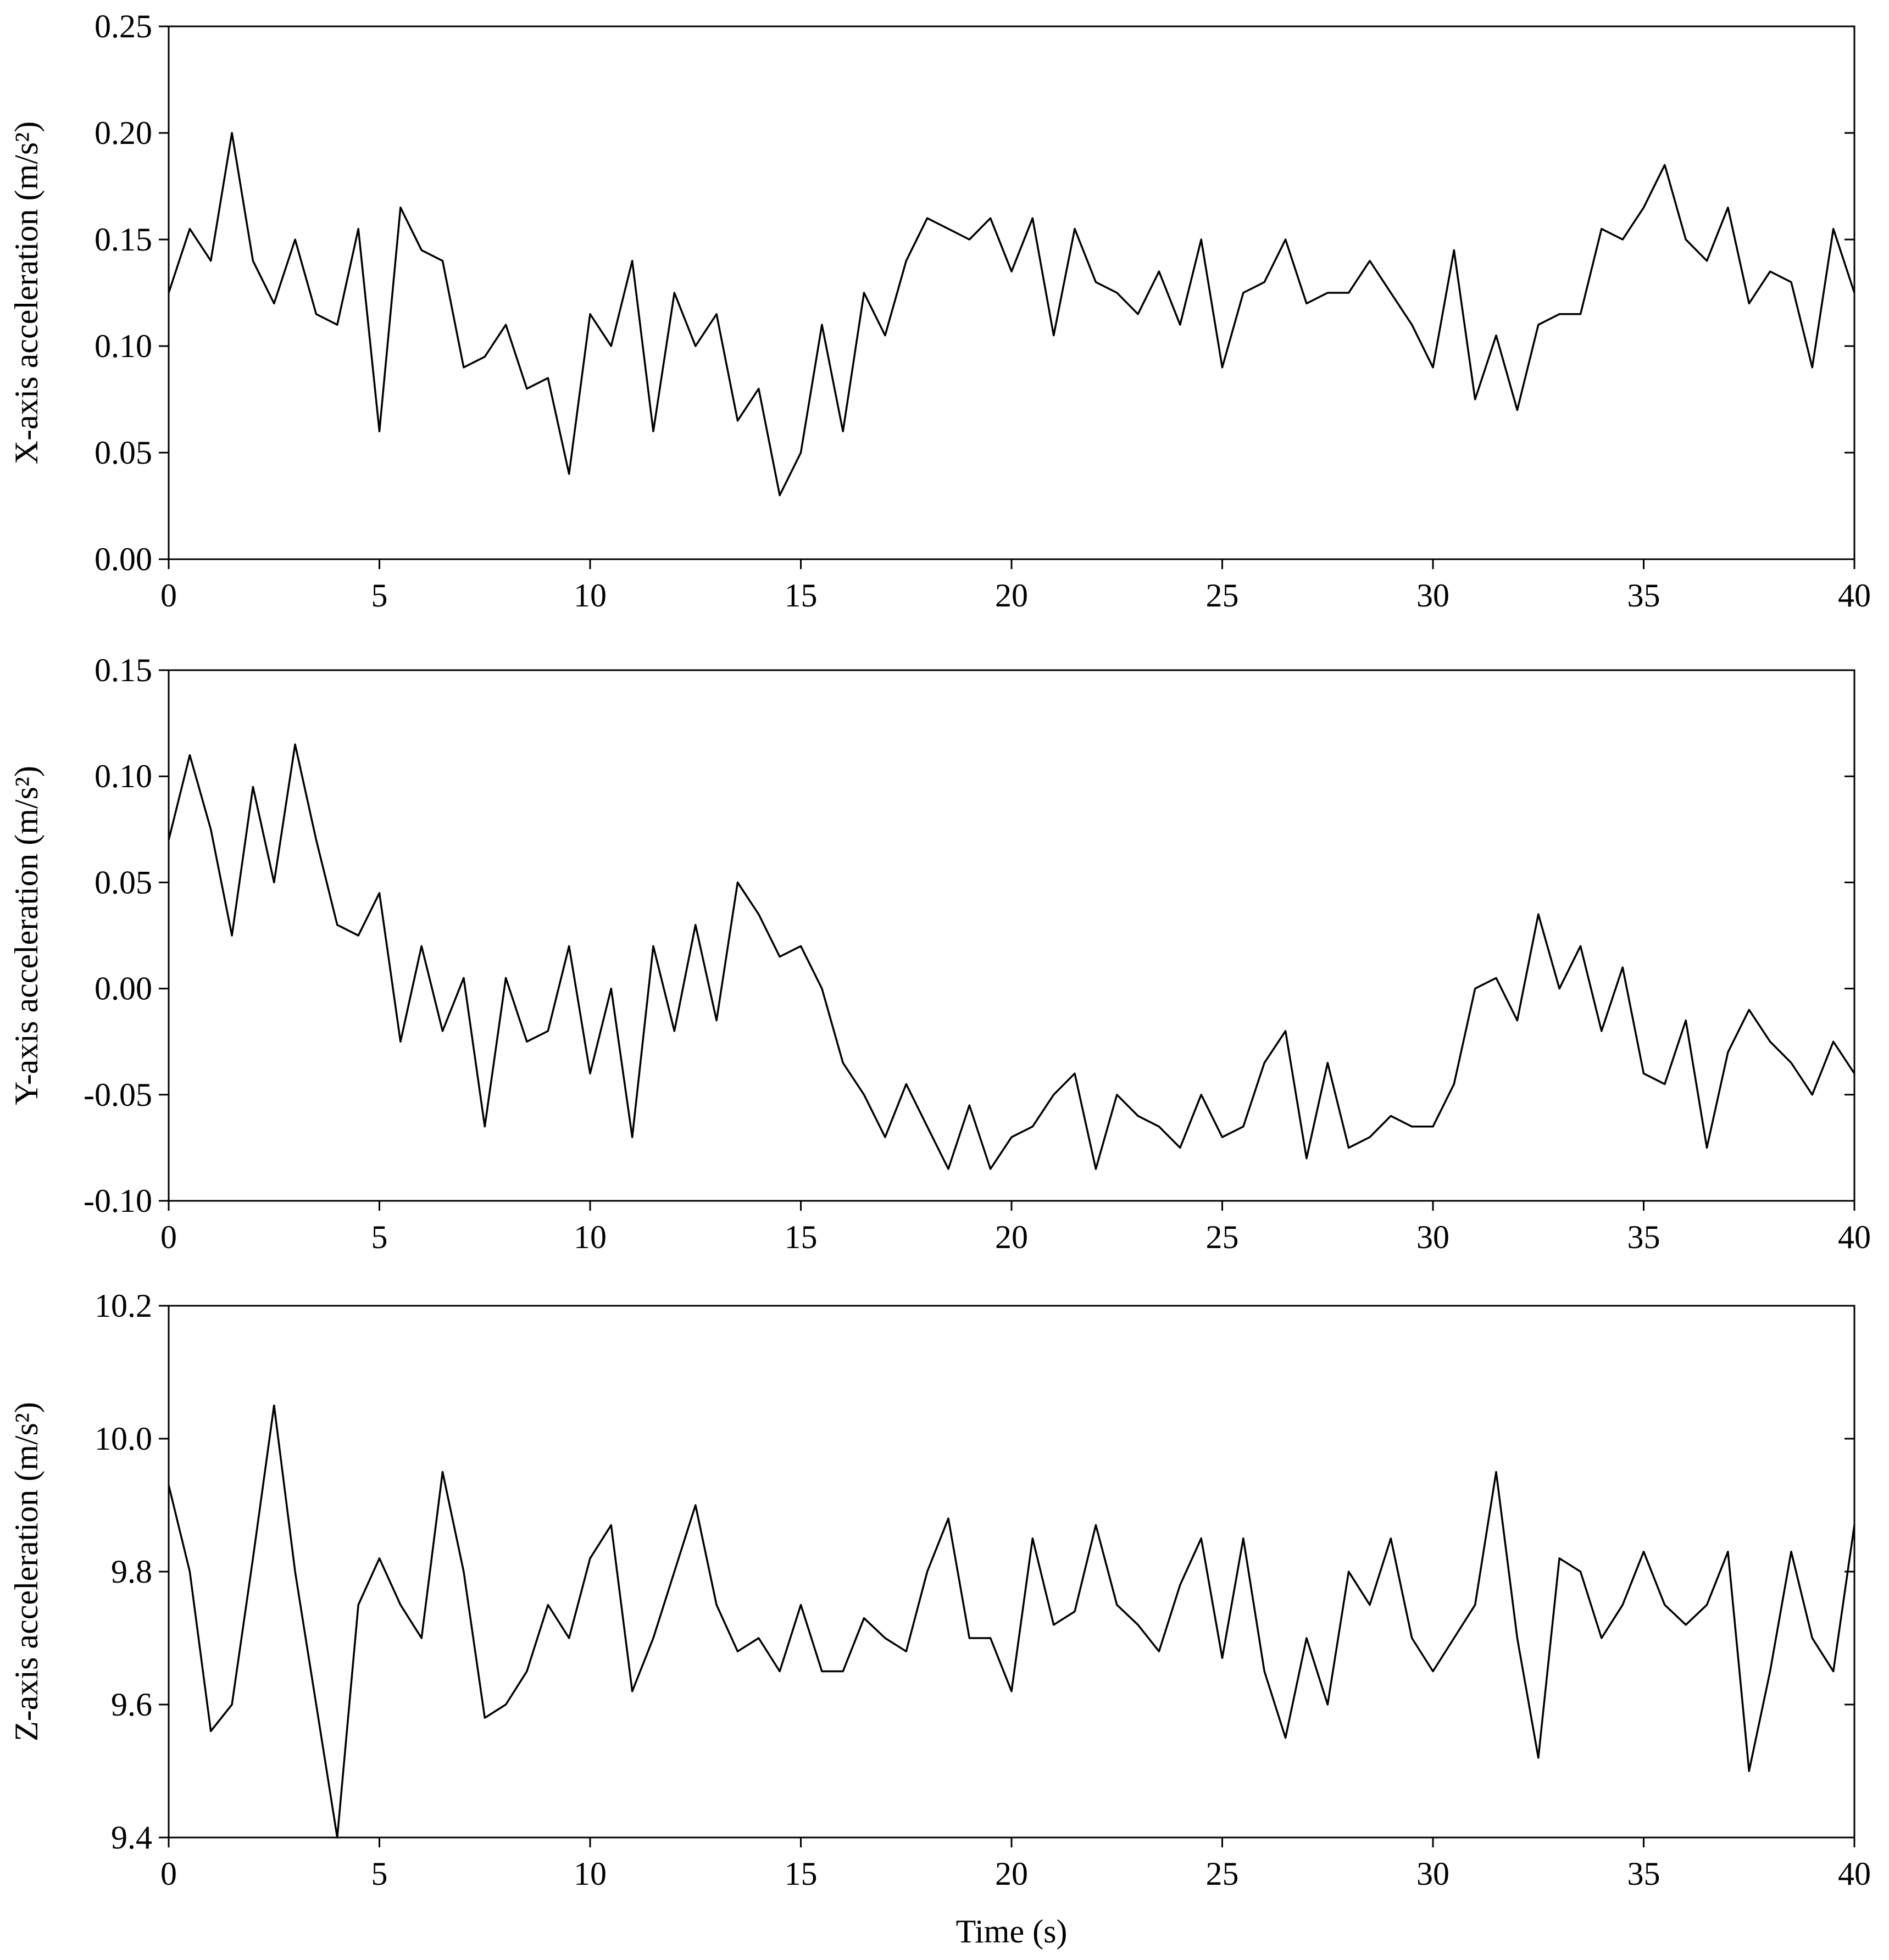  What do you see at coordinates (131, 1705) in the screenshot?
I see `y-tick-label: 9.6` at bounding box center [131, 1705].